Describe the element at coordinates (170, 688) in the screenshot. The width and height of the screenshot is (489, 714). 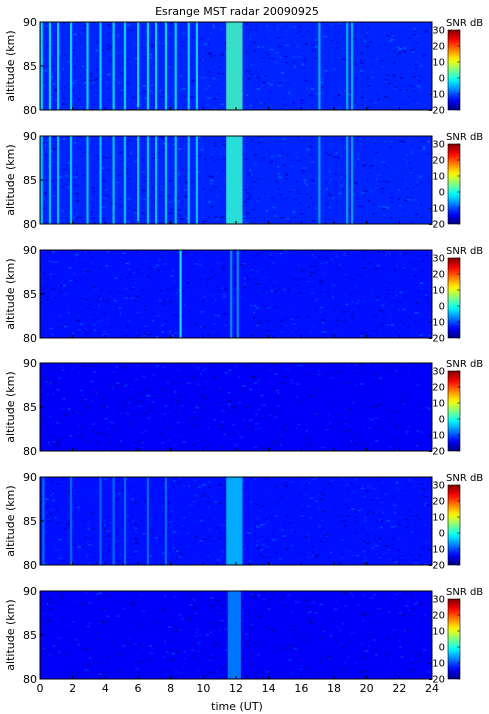
I see `x-tick-label: 8` at that location.